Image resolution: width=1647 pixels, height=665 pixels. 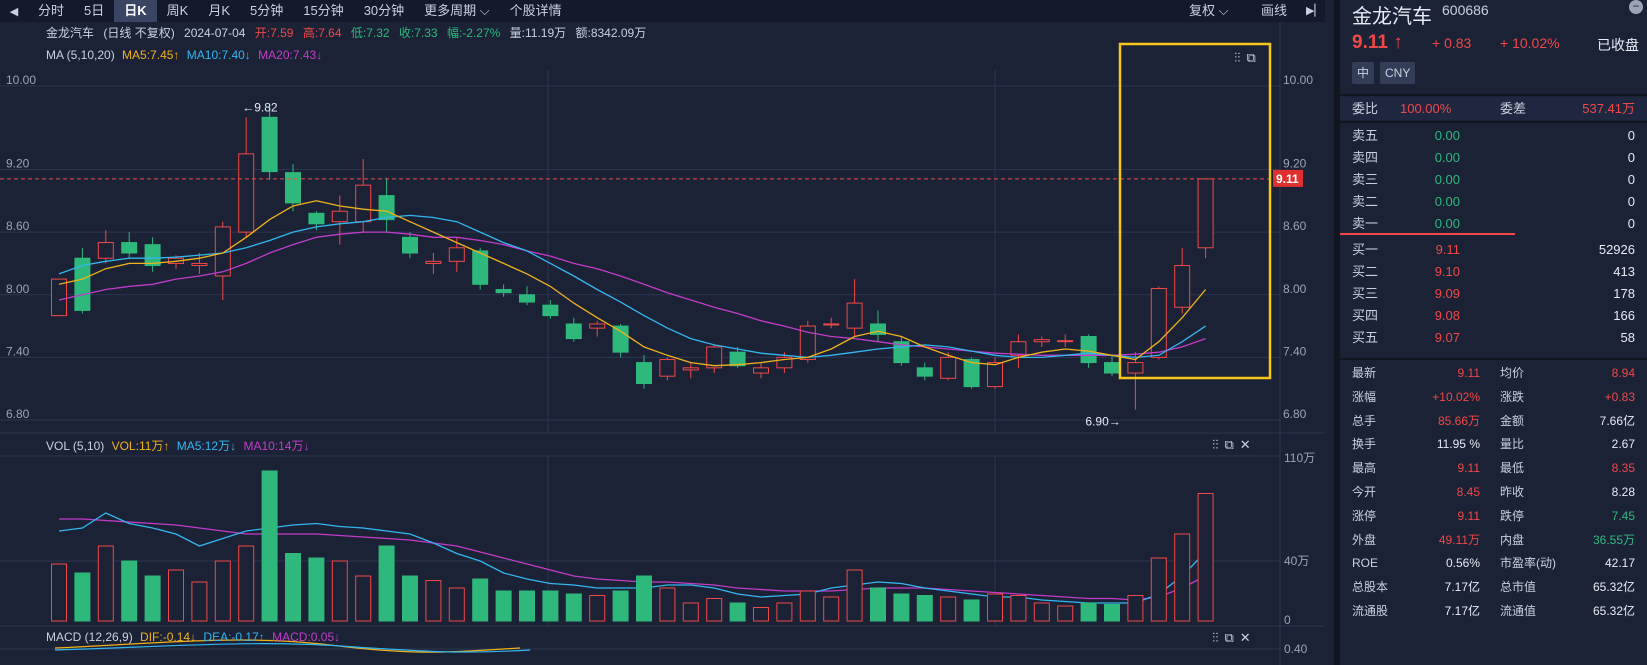 I want to click on sell-row-label: 卖四, so click(x=1365, y=157).